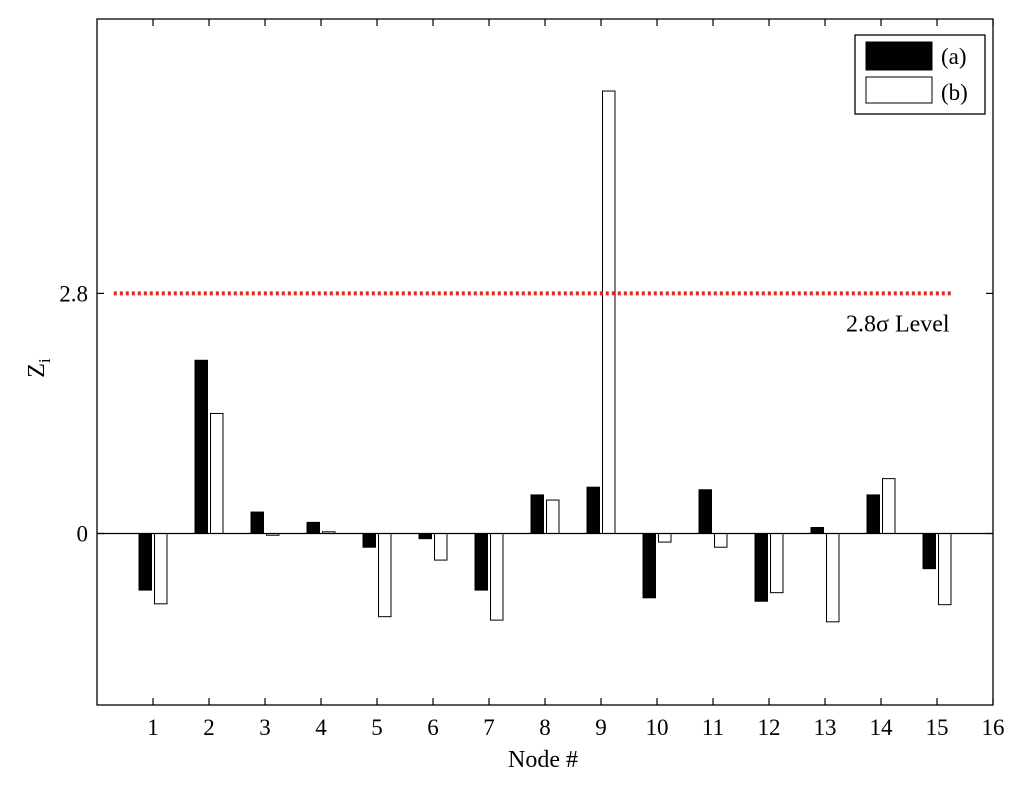 Image resolution: width=1024 pixels, height=793 pixels. What do you see at coordinates (44, 360) in the screenshot?
I see `y-axis-label-subscript: i` at bounding box center [44, 360].